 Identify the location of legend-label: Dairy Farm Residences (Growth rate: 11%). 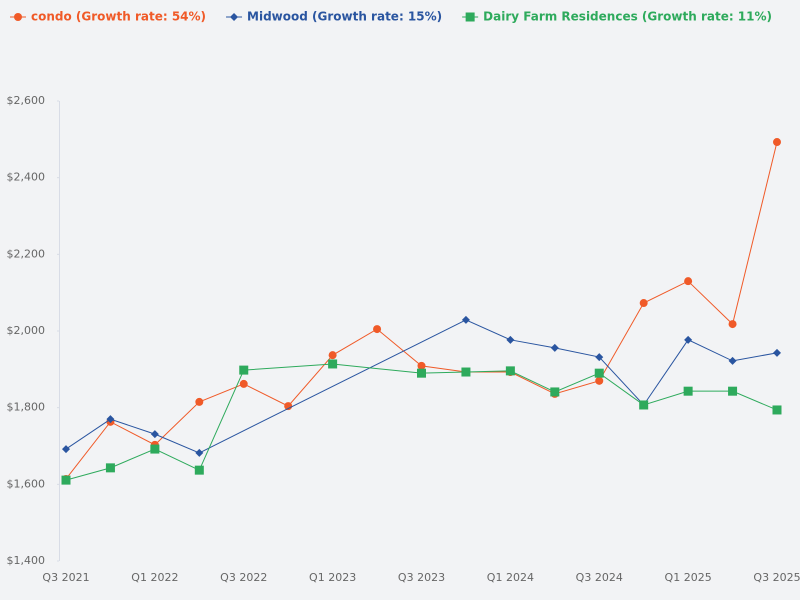
(627, 17).